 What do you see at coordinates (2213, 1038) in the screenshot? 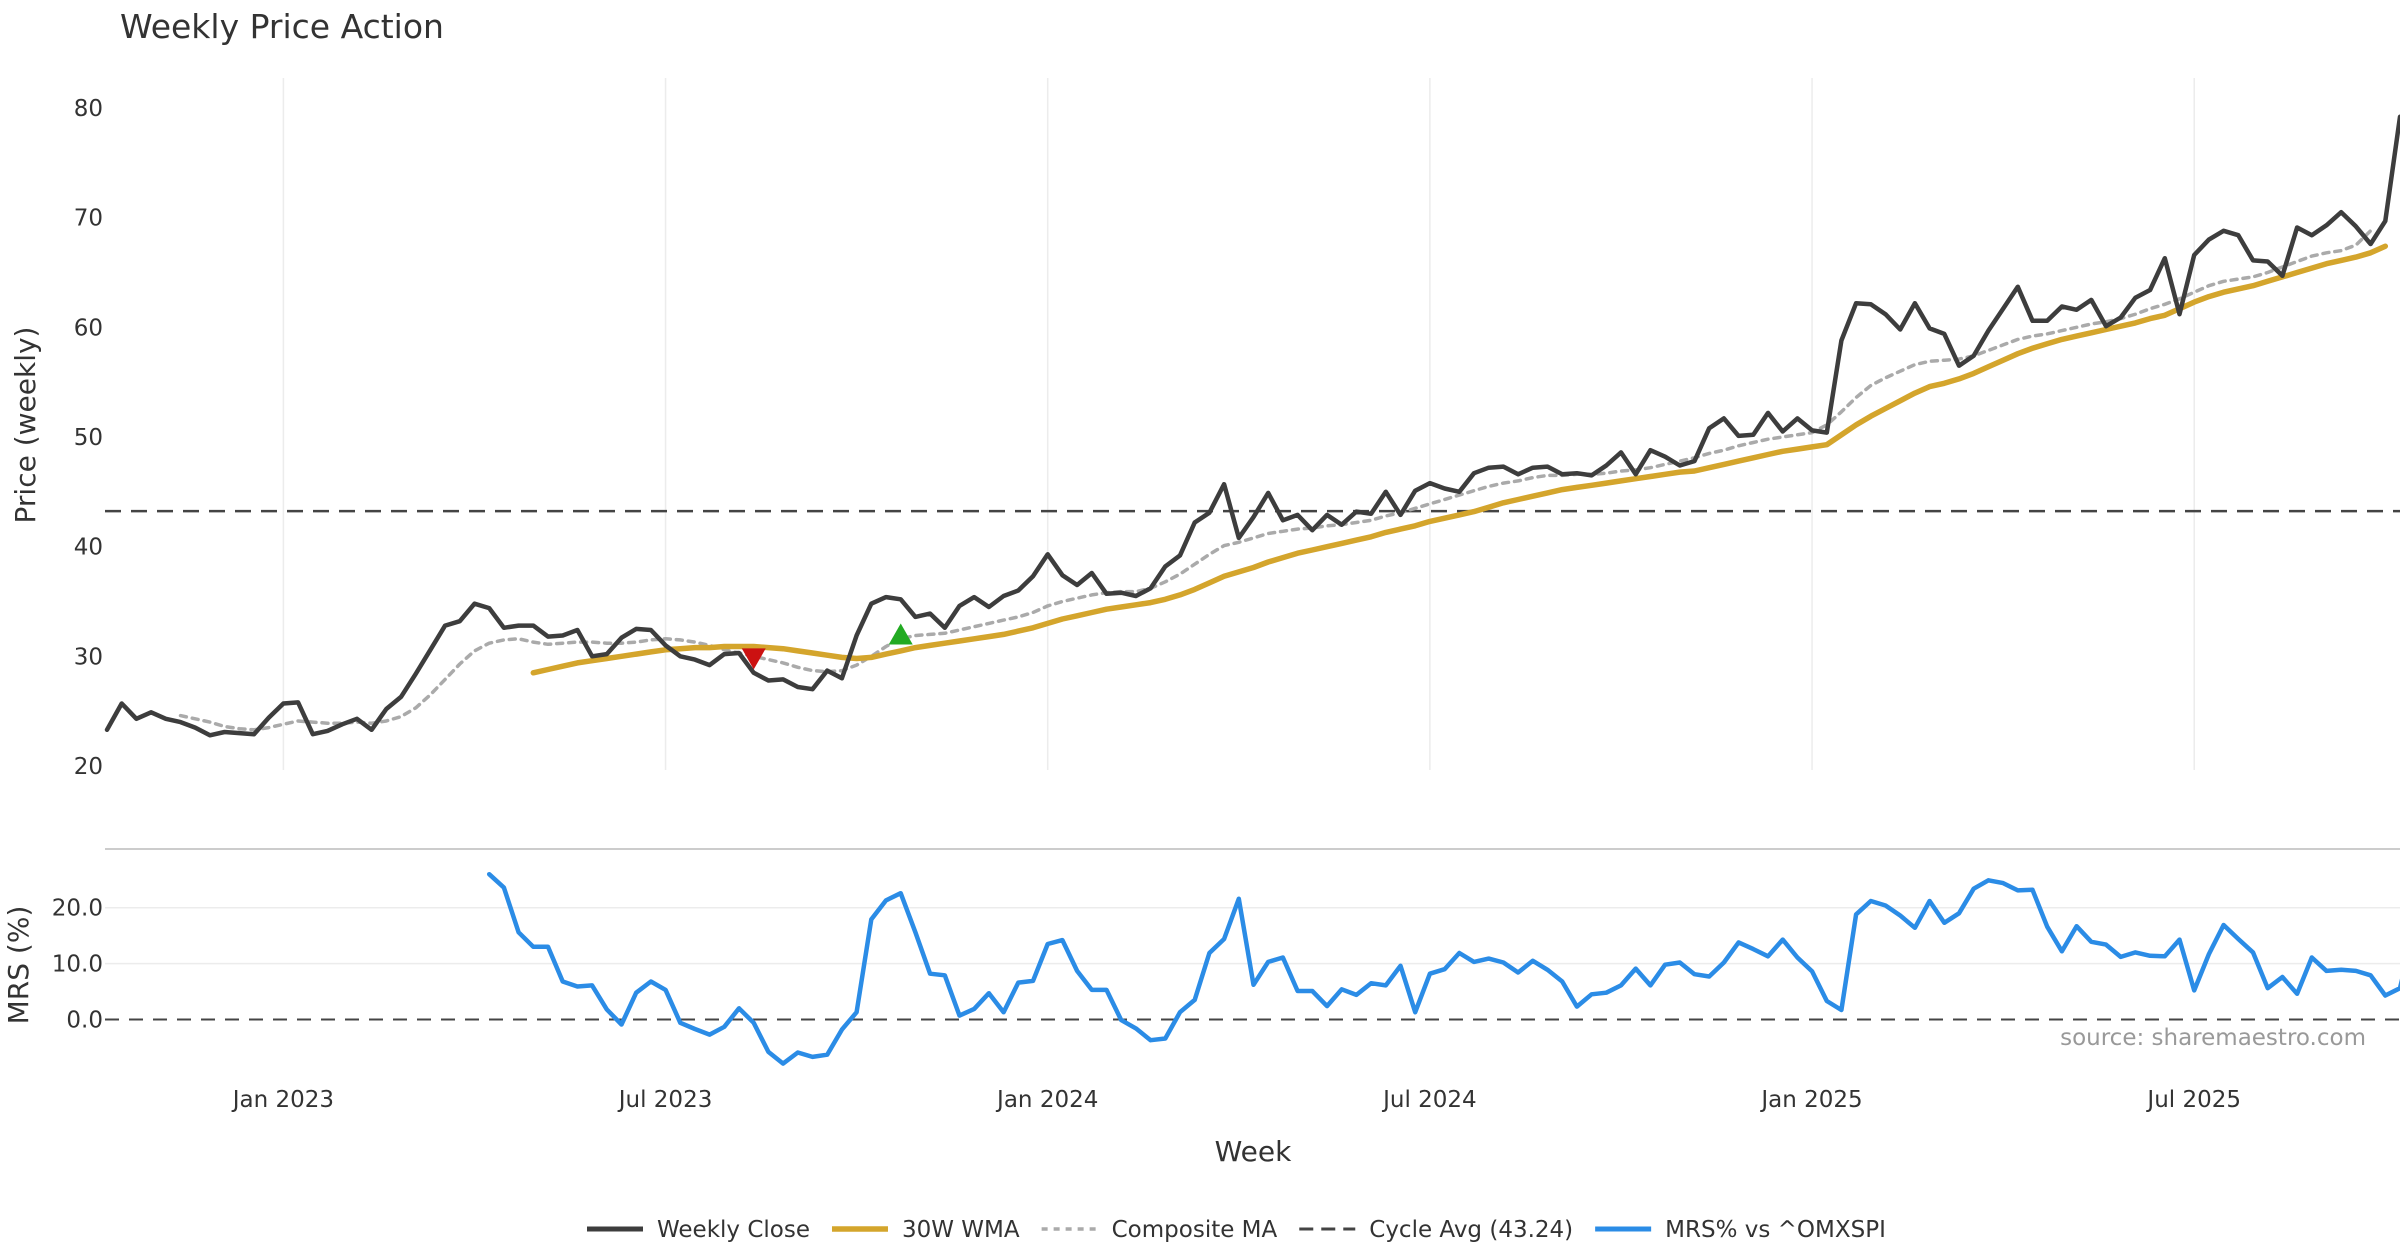
I see `source-annotation: source: sharemaestro.com` at bounding box center [2213, 1038].